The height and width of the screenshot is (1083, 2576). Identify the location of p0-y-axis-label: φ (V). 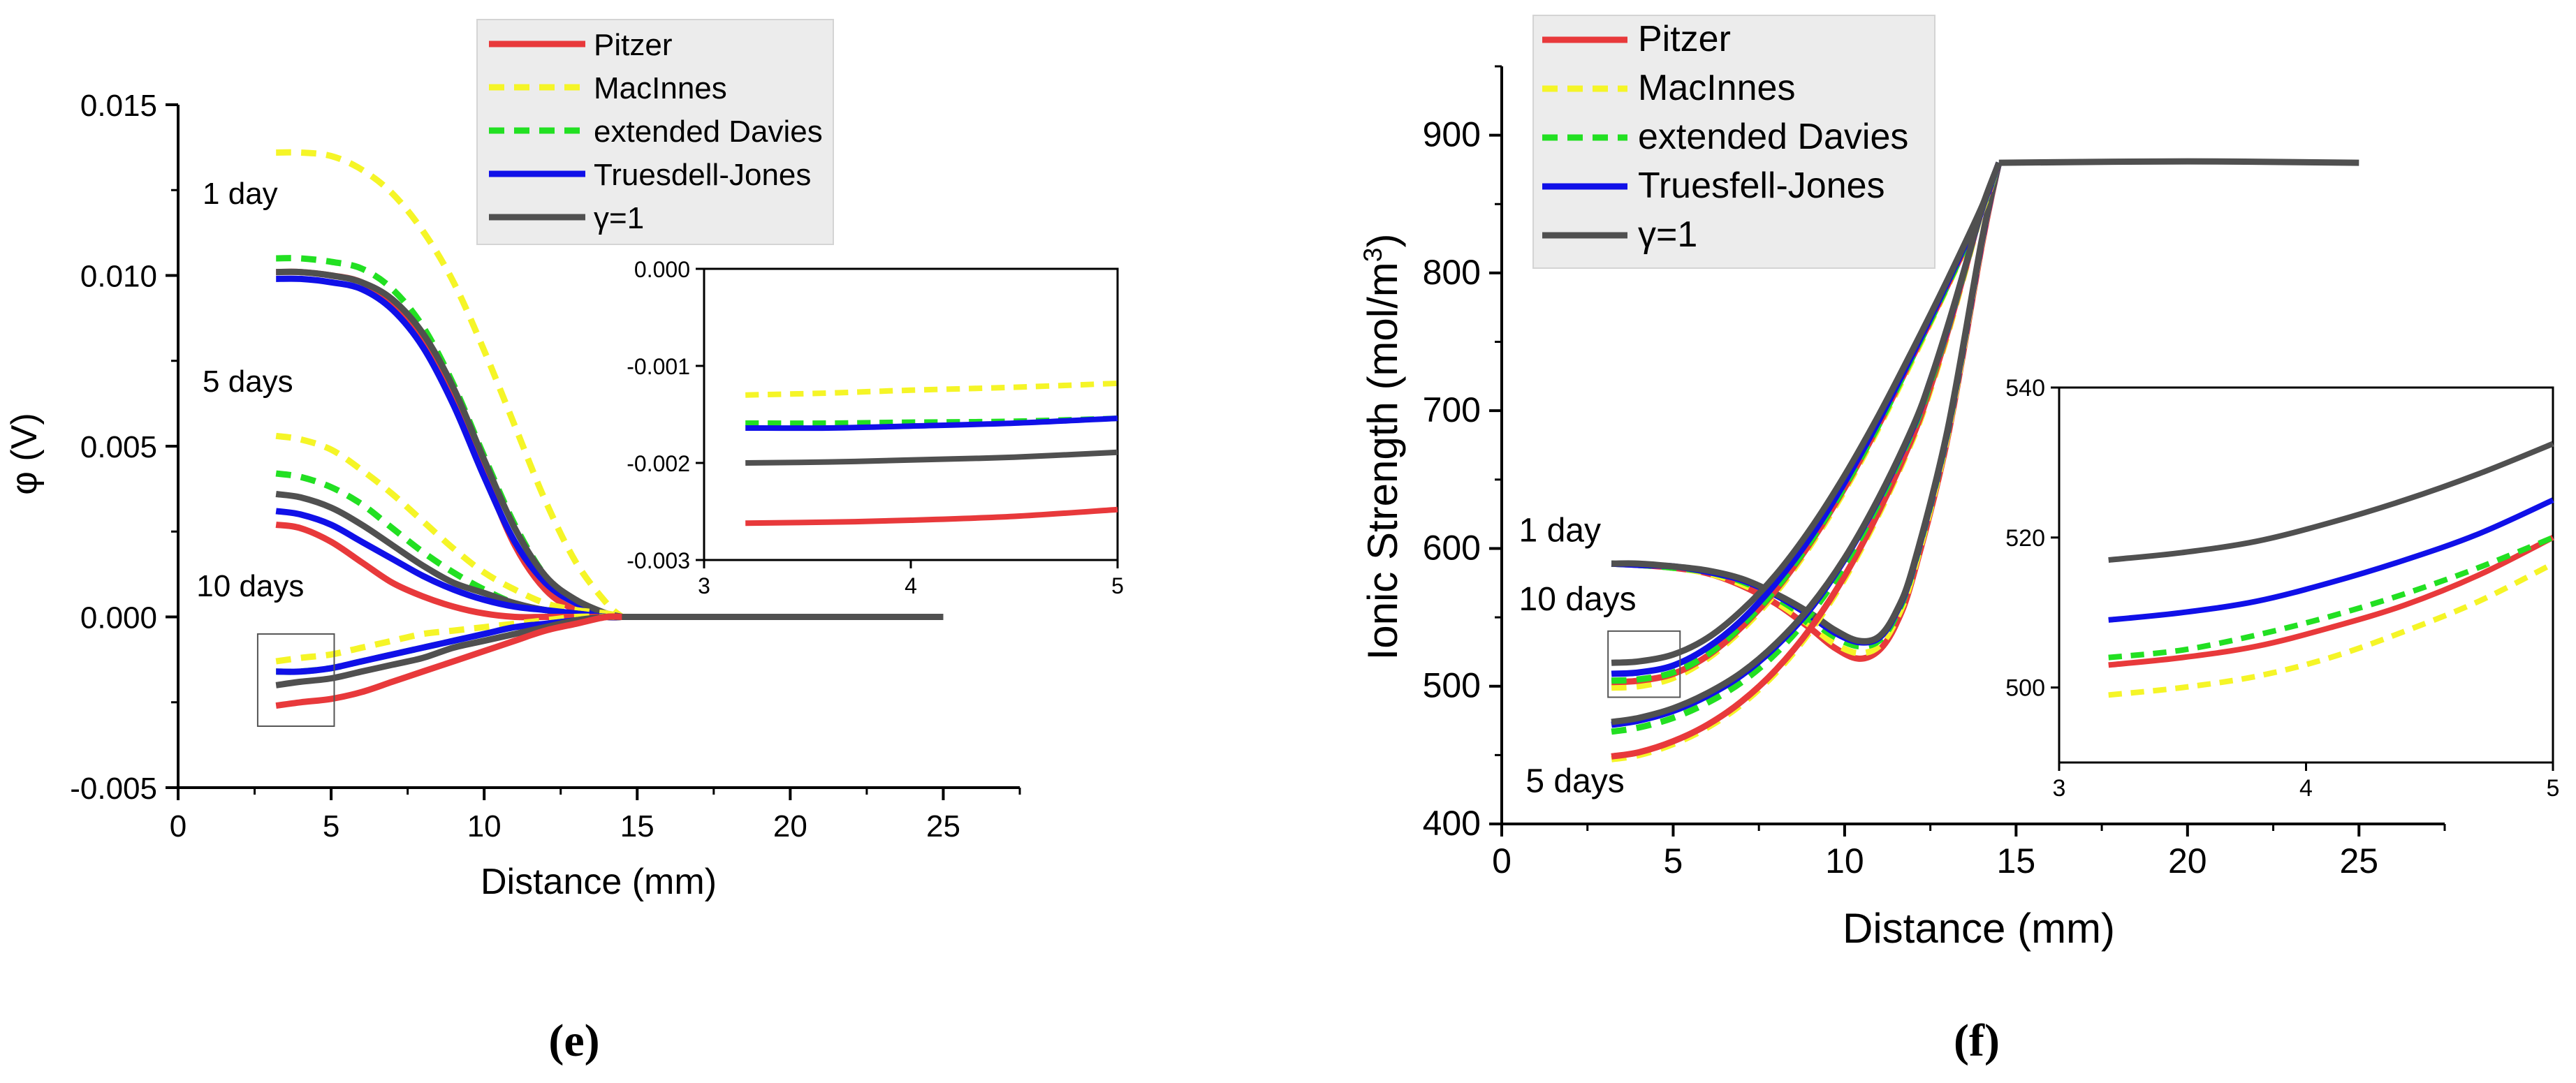
(25, 454).